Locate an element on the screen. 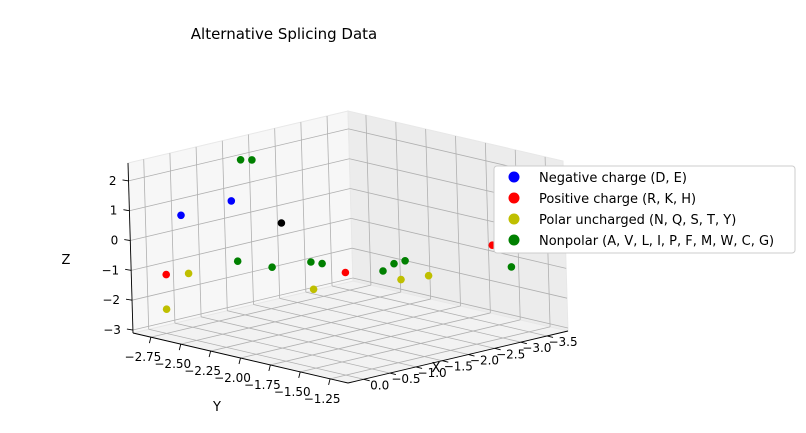 The width and height of the screenshot is (806, 433). z-tick-label: 1 is located at coordinates (114, 211).